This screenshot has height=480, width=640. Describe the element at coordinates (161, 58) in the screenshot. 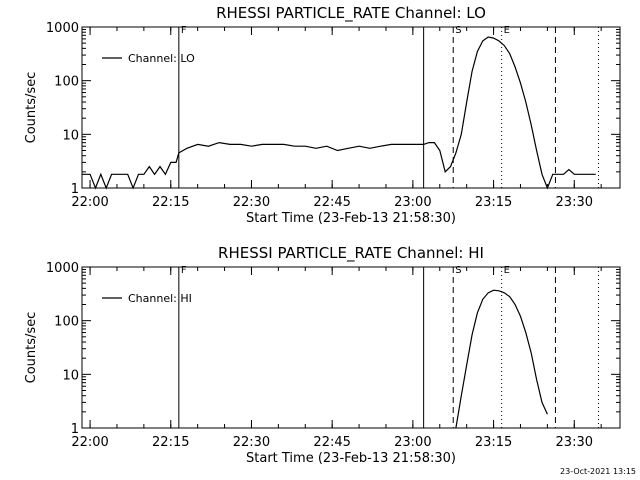

I see `legend-label: Channel: LO` at that location.